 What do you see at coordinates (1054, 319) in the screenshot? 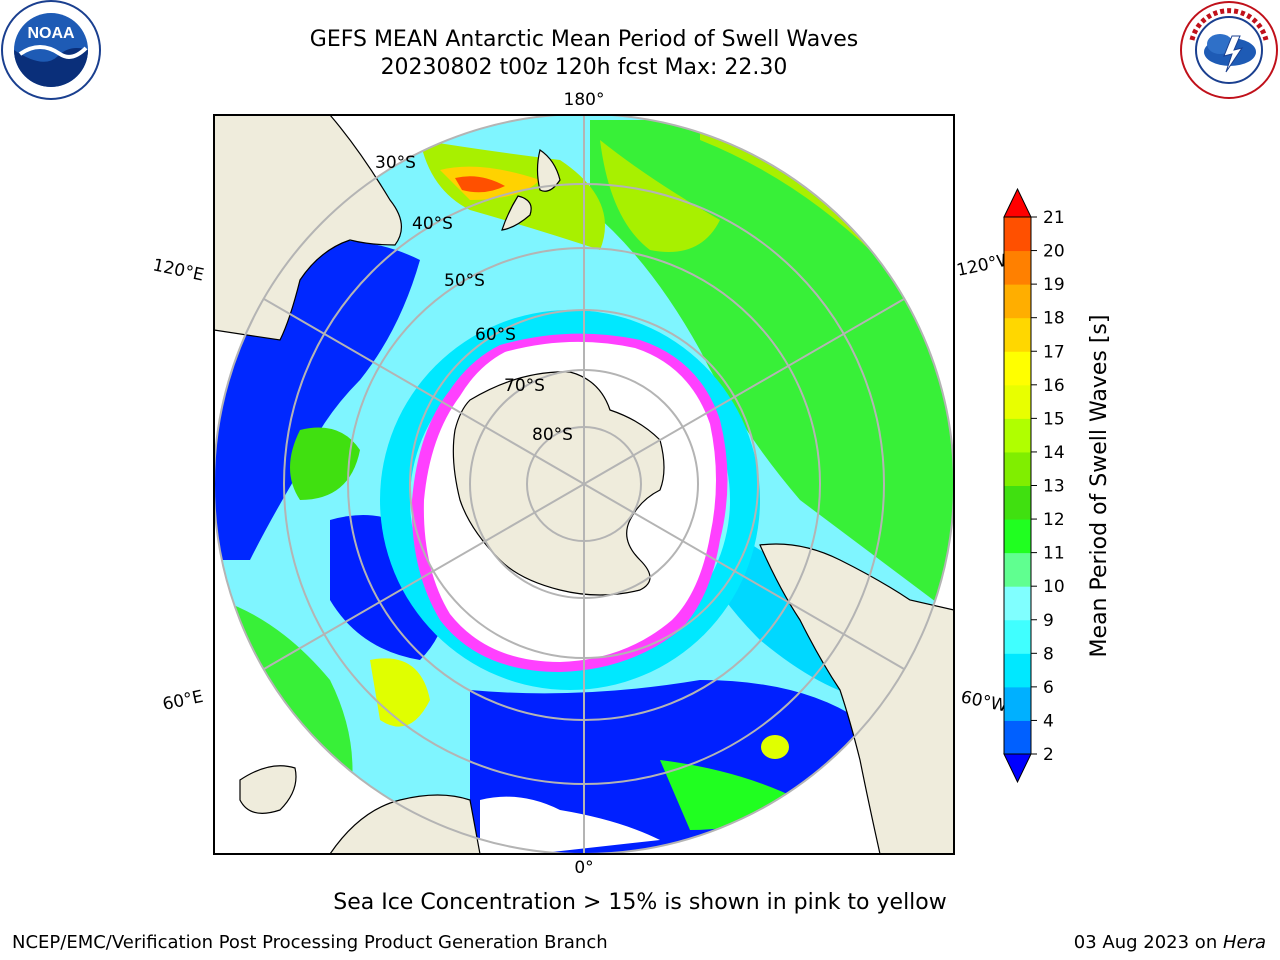
I see `colorbar-tick-label: 18` at bounding box center [1054, 319].